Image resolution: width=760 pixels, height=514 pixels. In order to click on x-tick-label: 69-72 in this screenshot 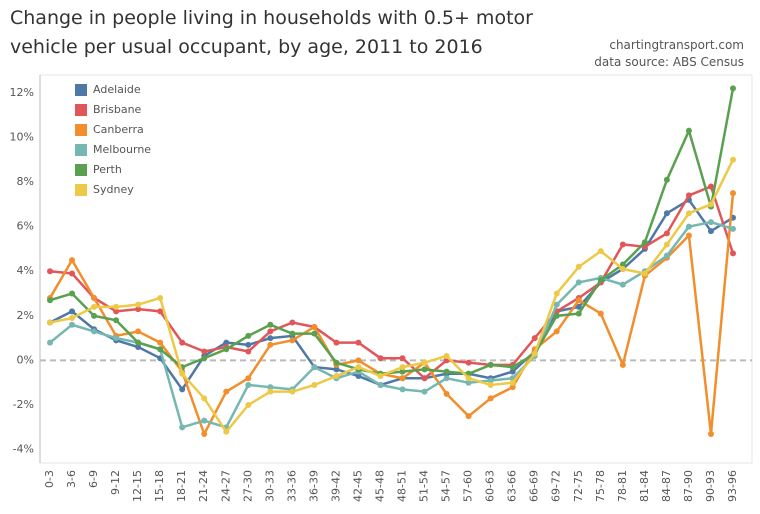, I will do `click(556, 486)`.